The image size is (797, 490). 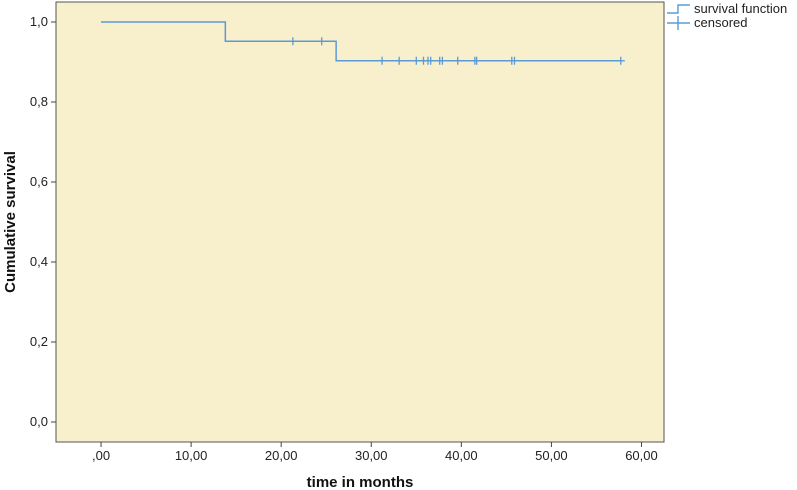 I want to click on x-tick-label: ,00, so click(x=101, y=455).